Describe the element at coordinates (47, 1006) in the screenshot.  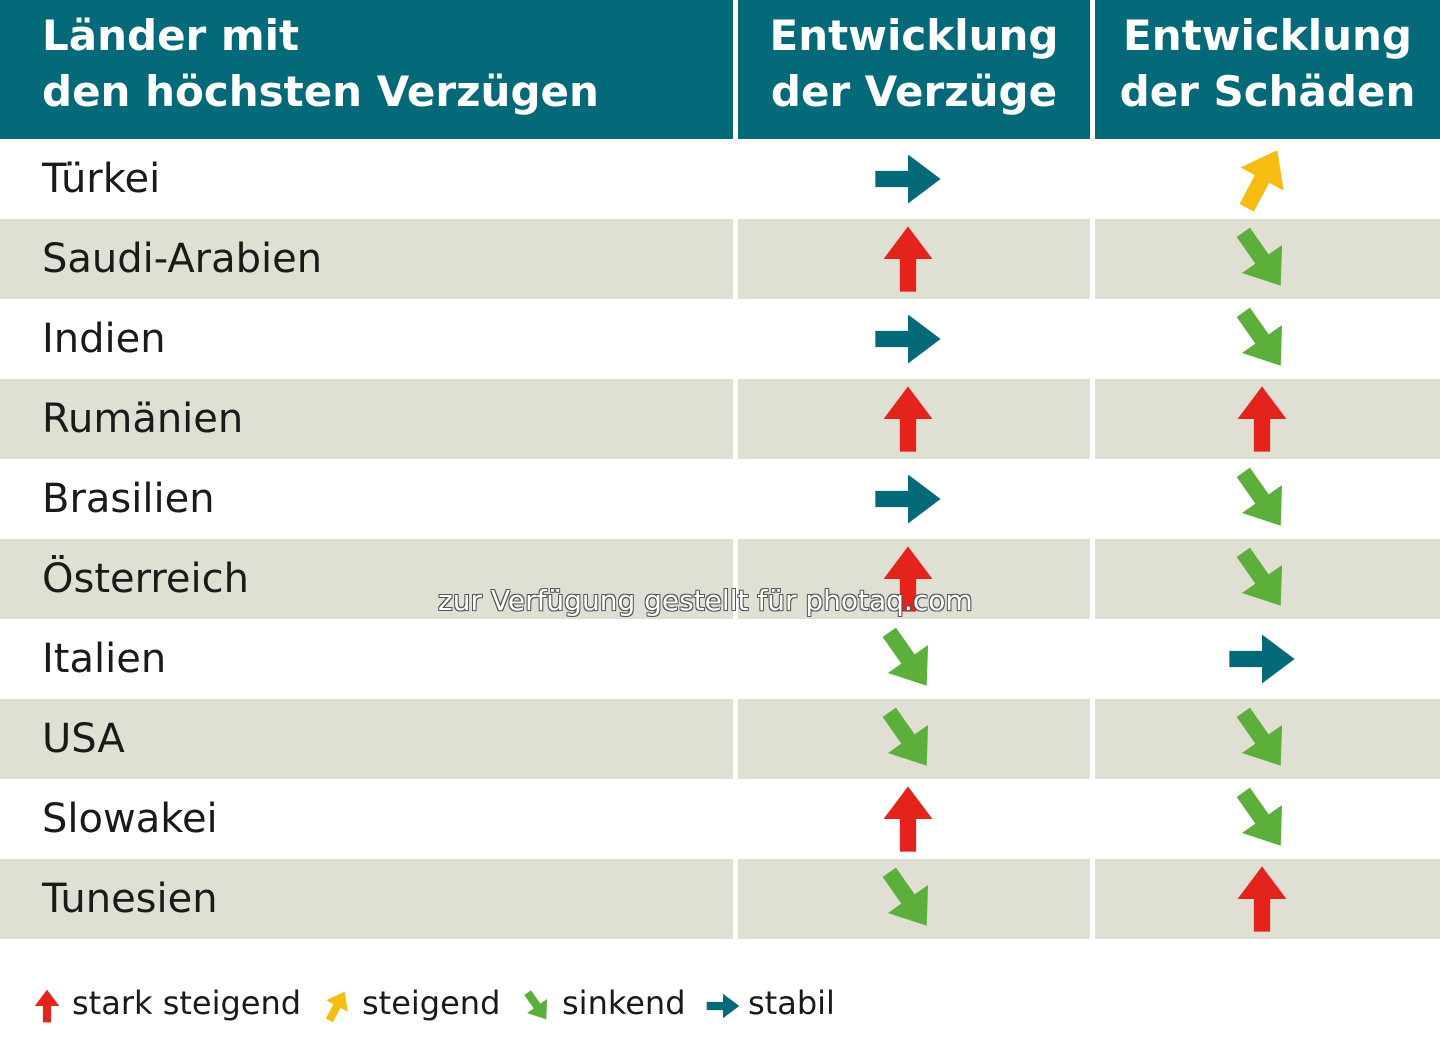
I see `arrow-up-icon` at that location.